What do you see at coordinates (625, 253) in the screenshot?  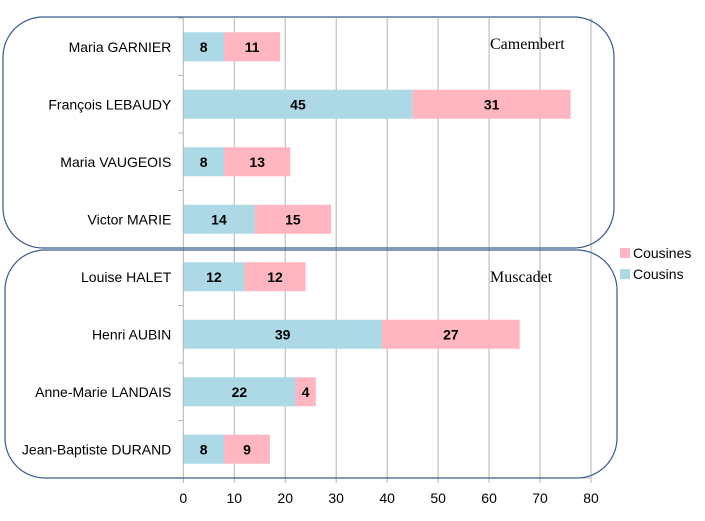 I see `legend-swatch-cousines` at bounding box center [625, 253].